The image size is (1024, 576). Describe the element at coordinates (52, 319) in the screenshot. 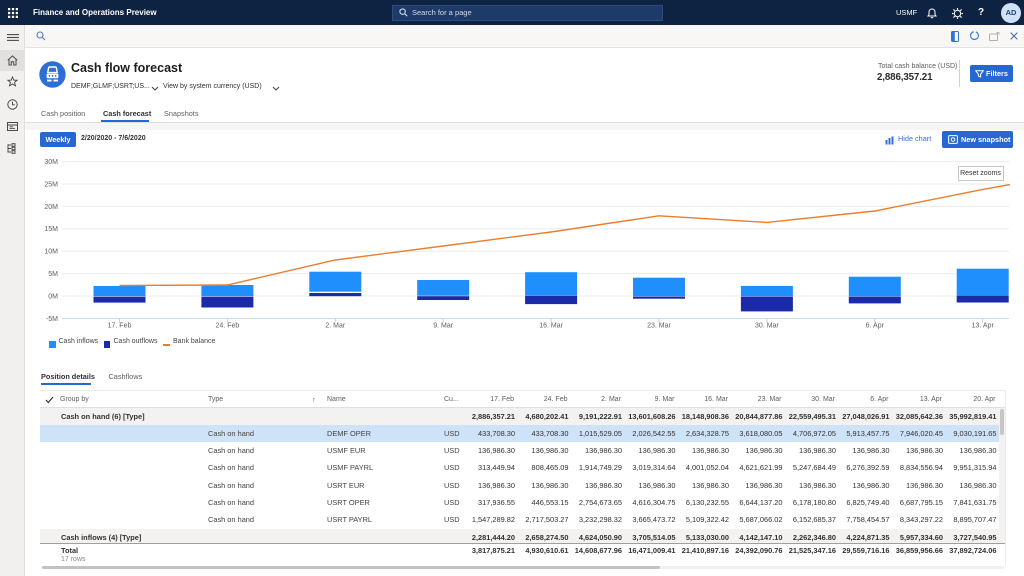

I see `svg-text: -5M` at that location.